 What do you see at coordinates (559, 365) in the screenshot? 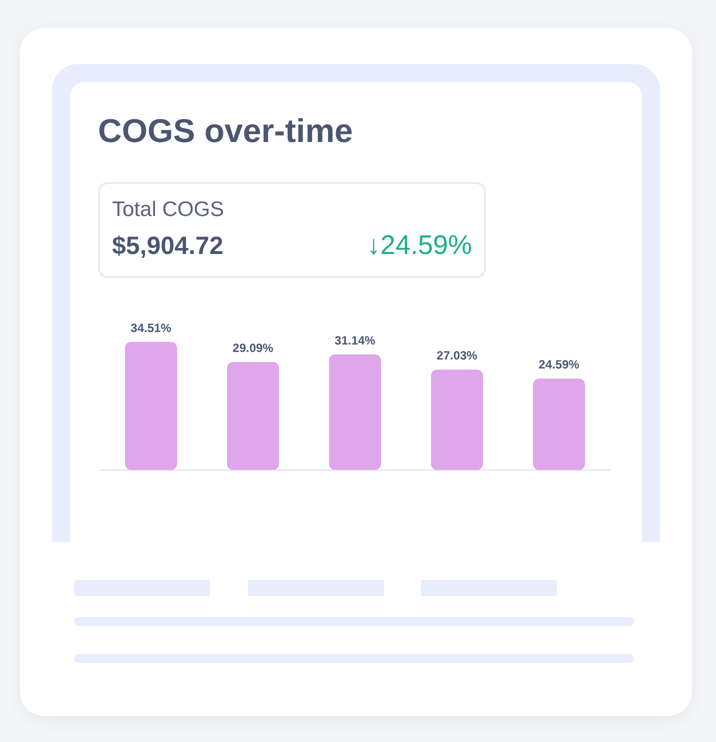
I see `data-label: 24.59%` at bounding box center [559, 365].